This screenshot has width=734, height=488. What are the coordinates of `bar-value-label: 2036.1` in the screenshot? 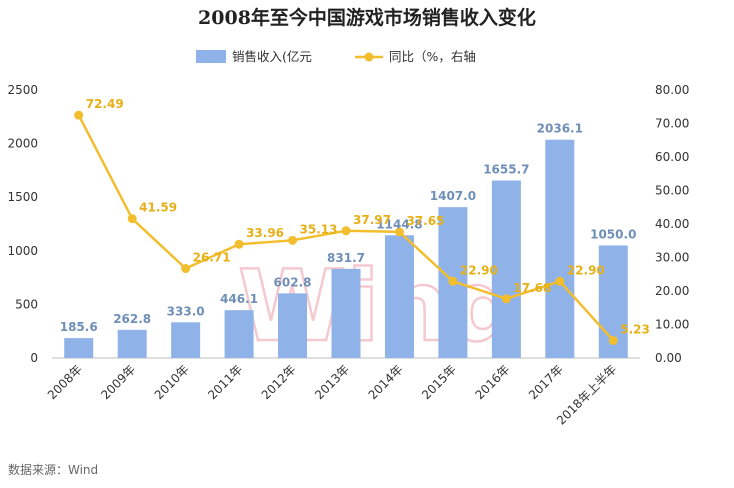 It's located at (560, 129).